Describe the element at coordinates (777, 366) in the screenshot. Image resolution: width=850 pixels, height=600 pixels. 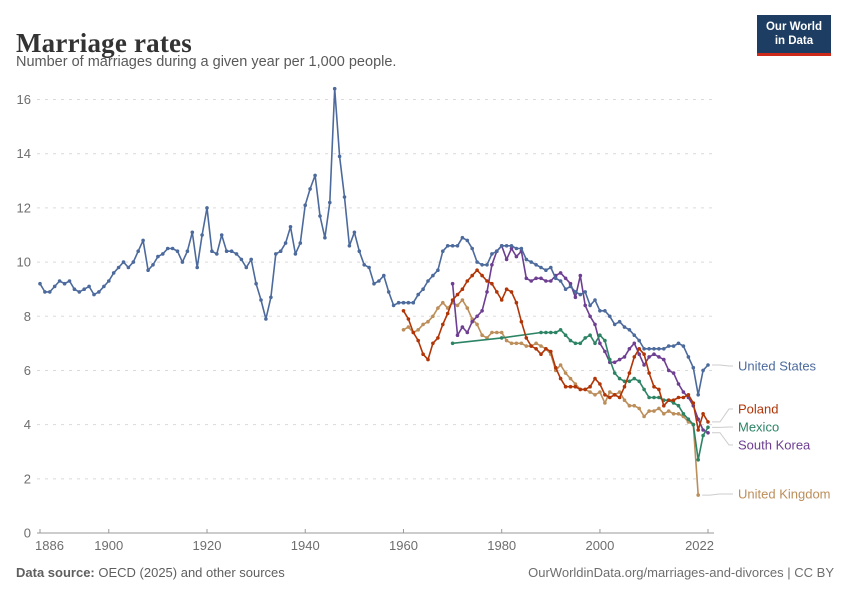
I see `legend-label-united-states: United States` at that location.